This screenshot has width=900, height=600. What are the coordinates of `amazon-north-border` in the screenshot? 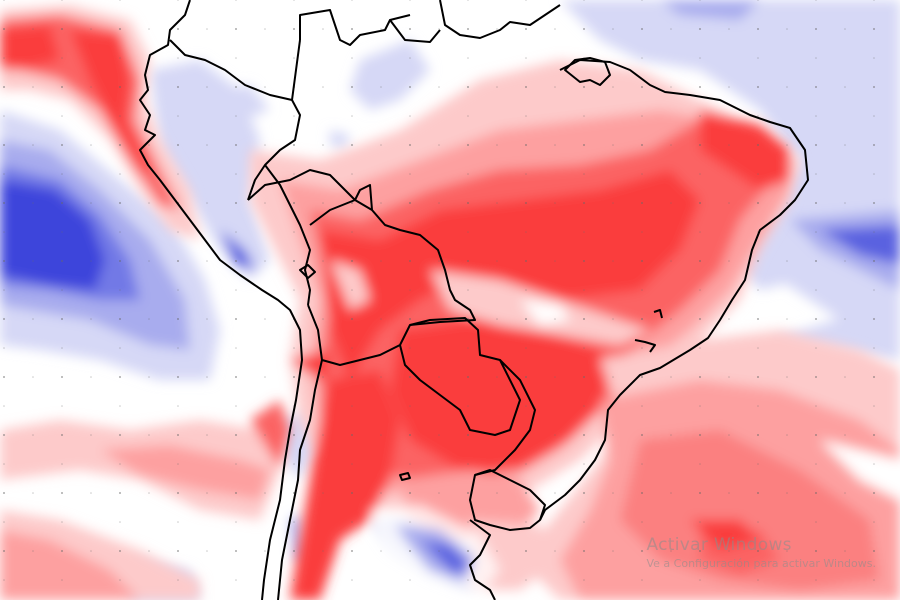 It's located at (366, 60).